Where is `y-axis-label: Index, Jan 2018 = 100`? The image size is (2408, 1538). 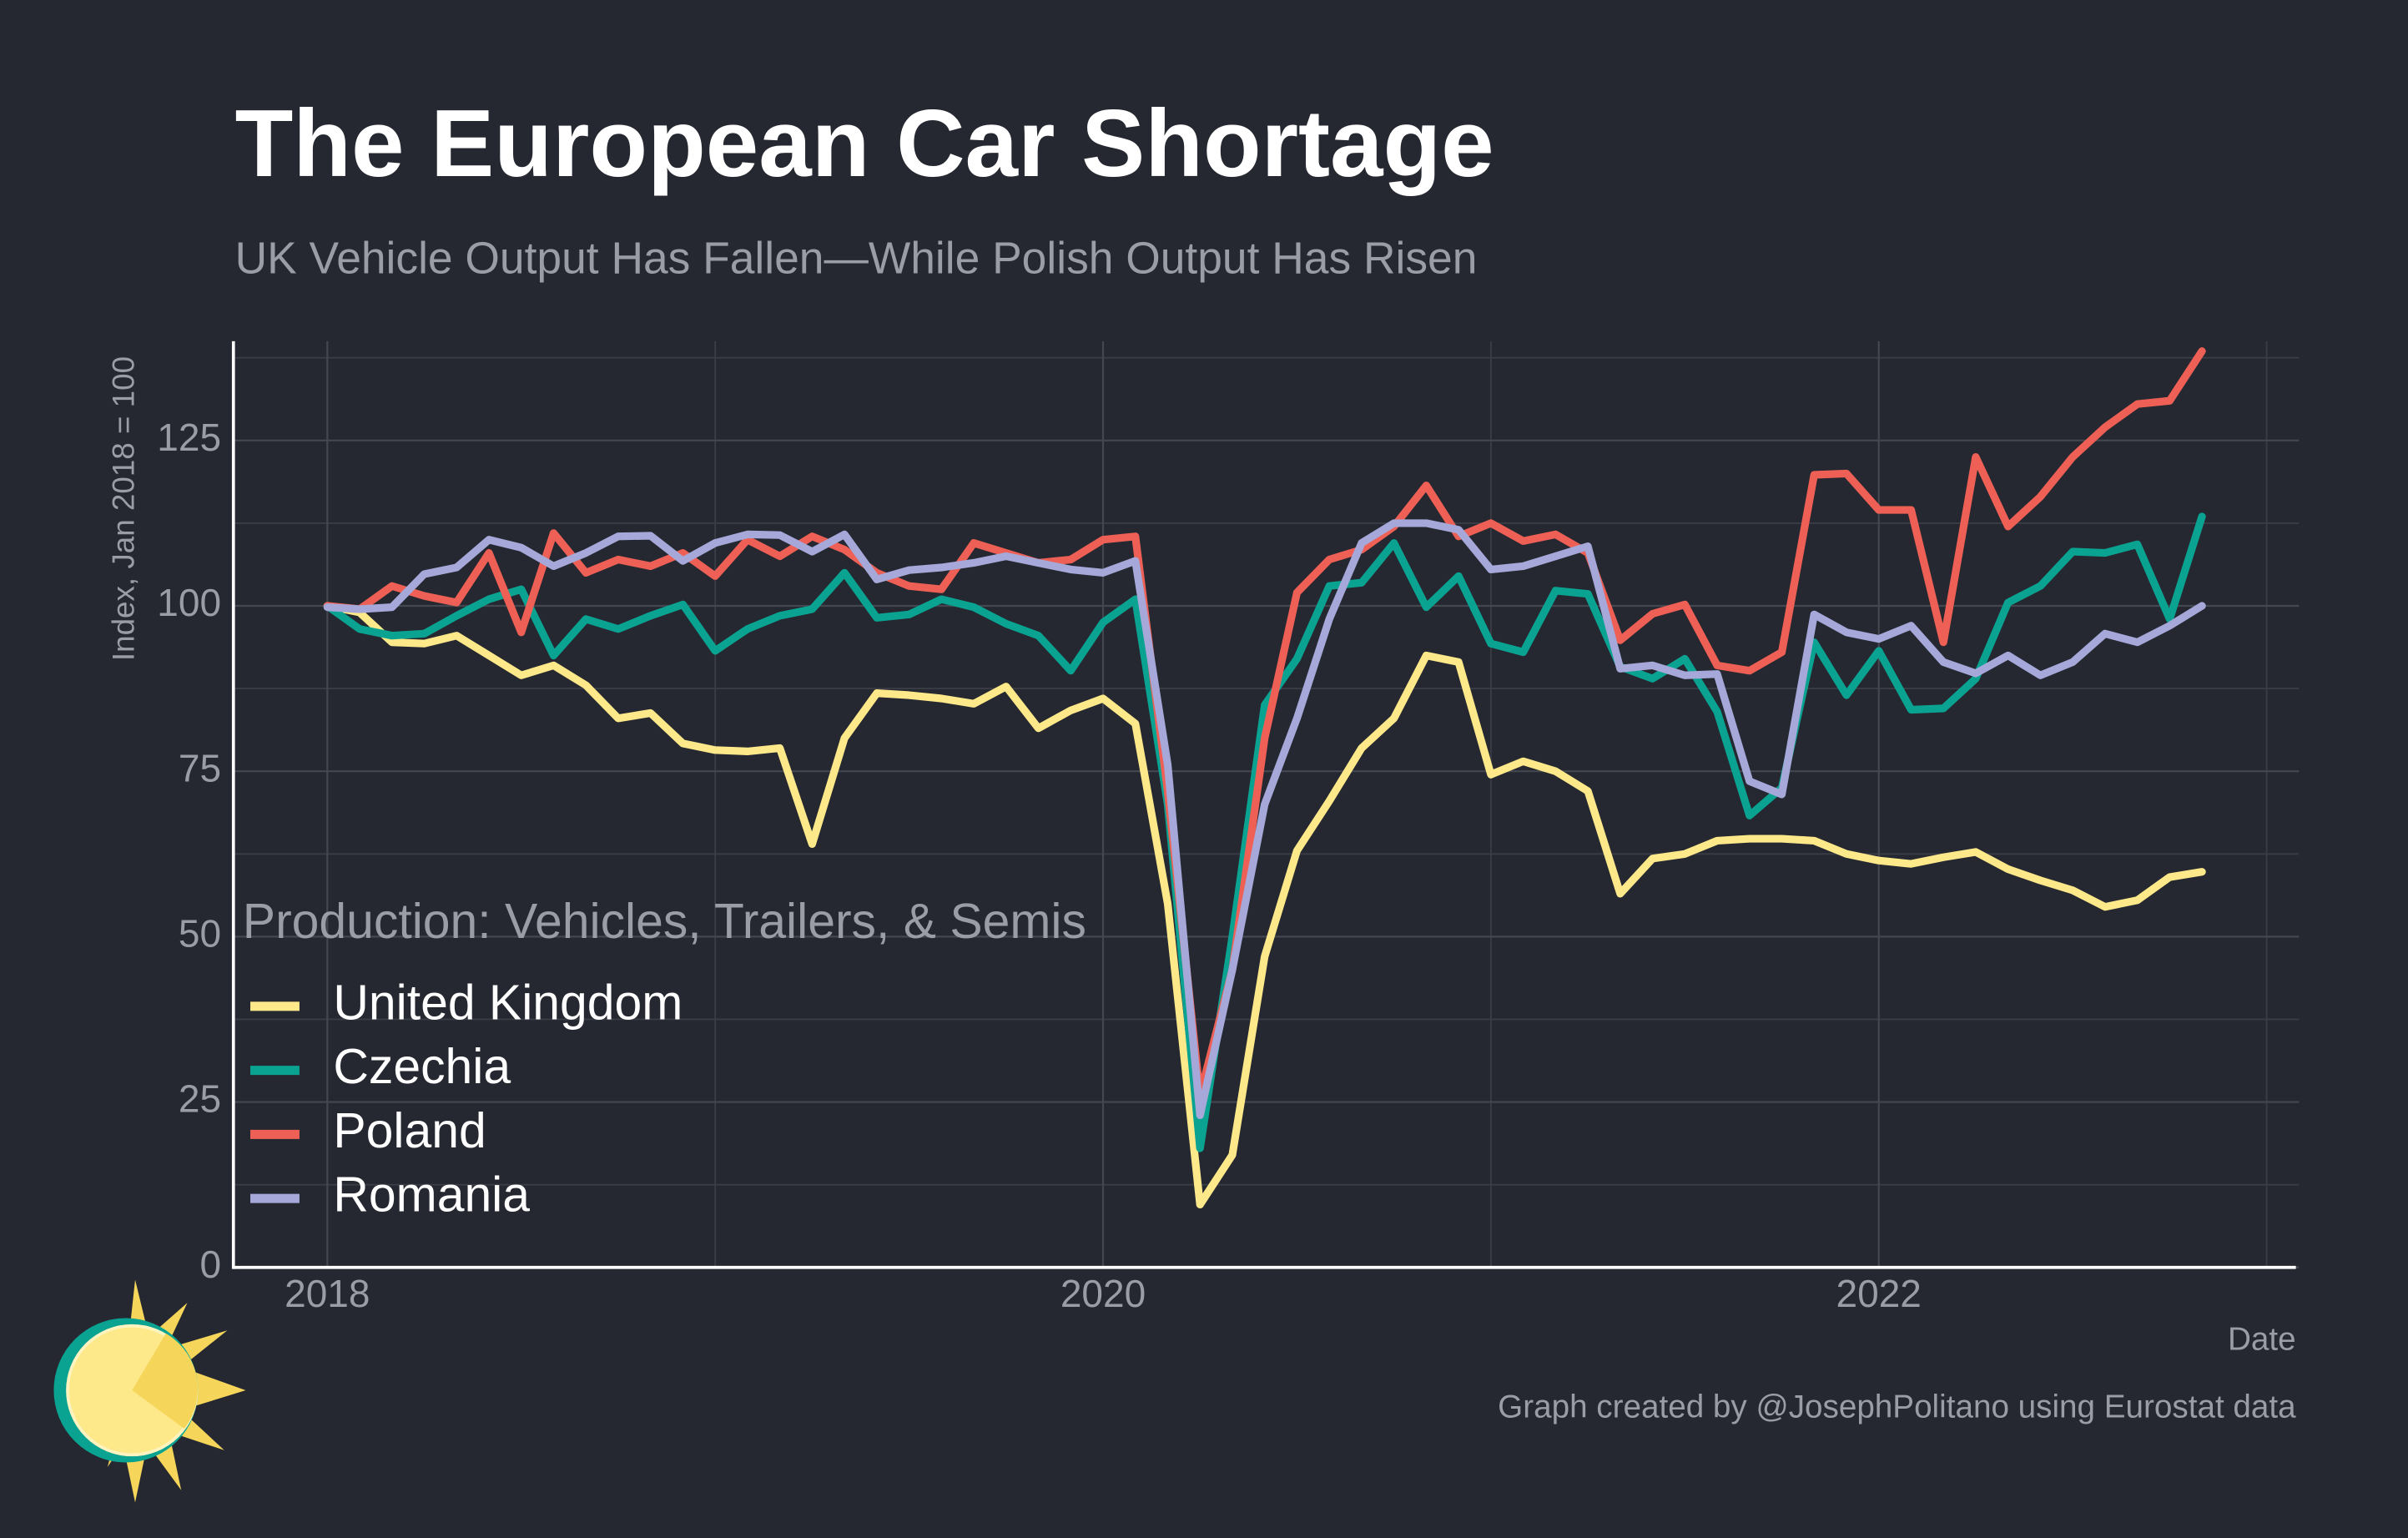
y-axis-label: Index, Jan 2018 = 100 is located at coordinates (124, 508).